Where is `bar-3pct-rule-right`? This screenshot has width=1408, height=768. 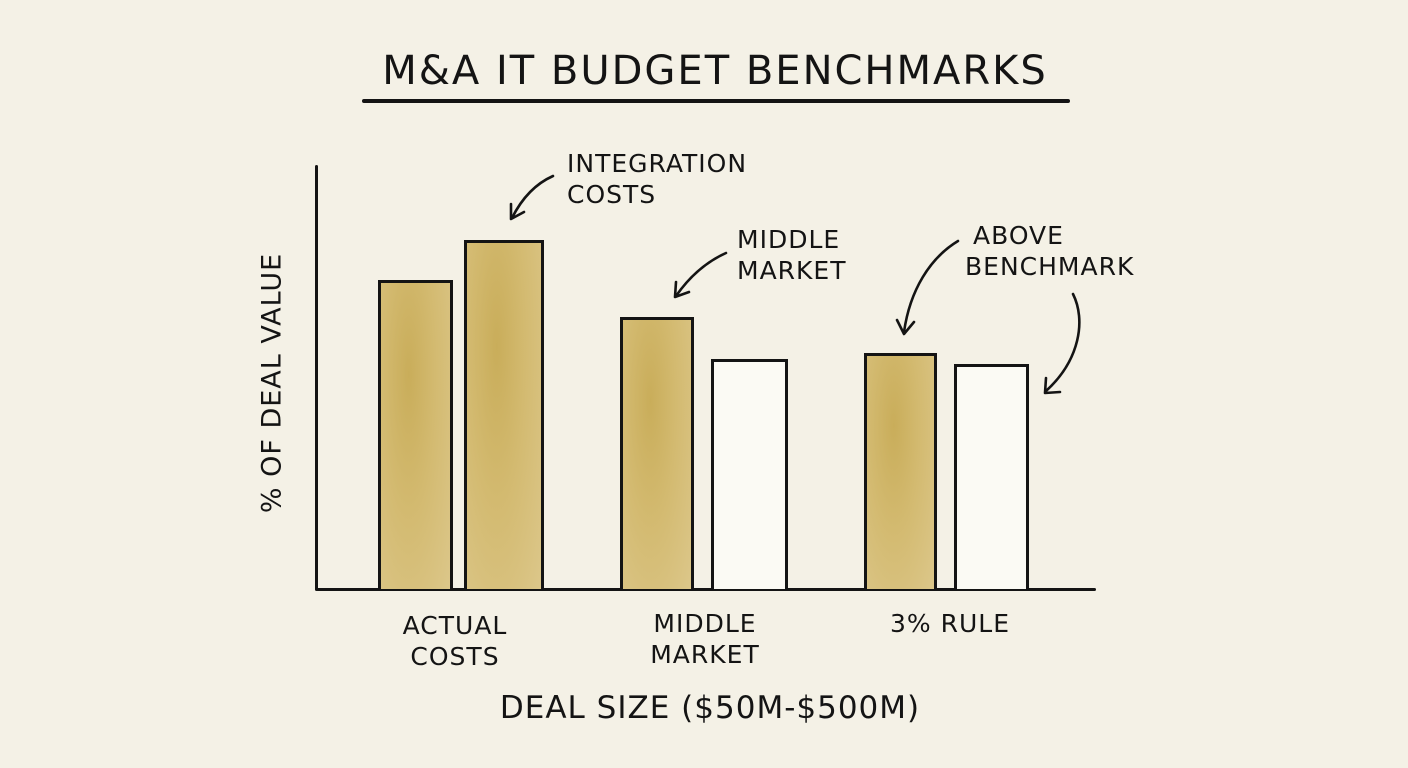 bar-3pct-rule-right is located at coordinates (991, 476).